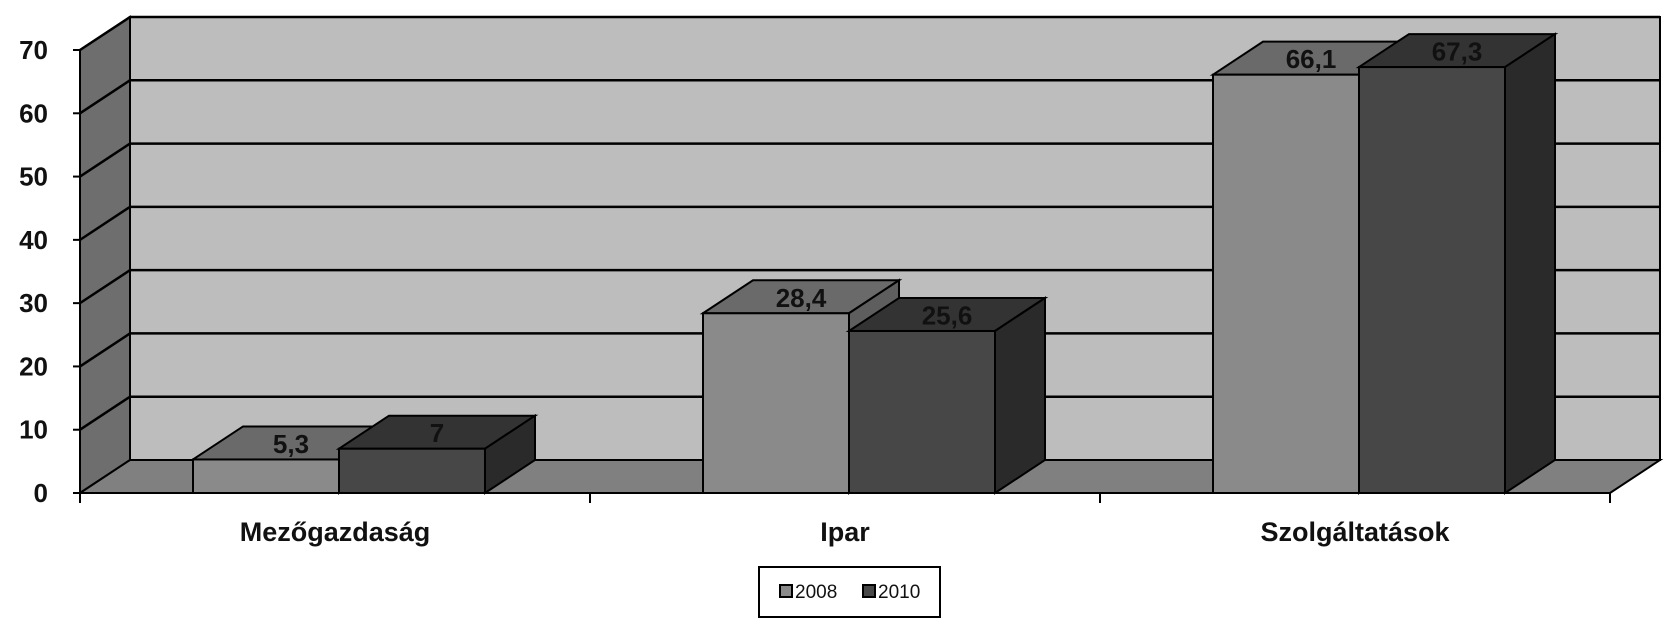 The image size is (1668, 624). What do you see at coordinates (335, 532) in the screenshot?
I see `category-label: Mezőgazdaság` at bounding box center [335, 532].